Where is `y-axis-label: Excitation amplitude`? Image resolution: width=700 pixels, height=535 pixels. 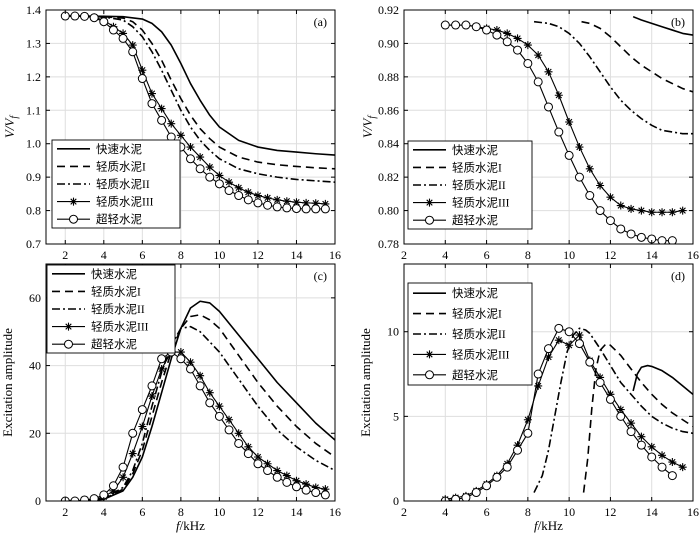
y-axis-label: Excitation amplitude is located at coordinates (7, 382).